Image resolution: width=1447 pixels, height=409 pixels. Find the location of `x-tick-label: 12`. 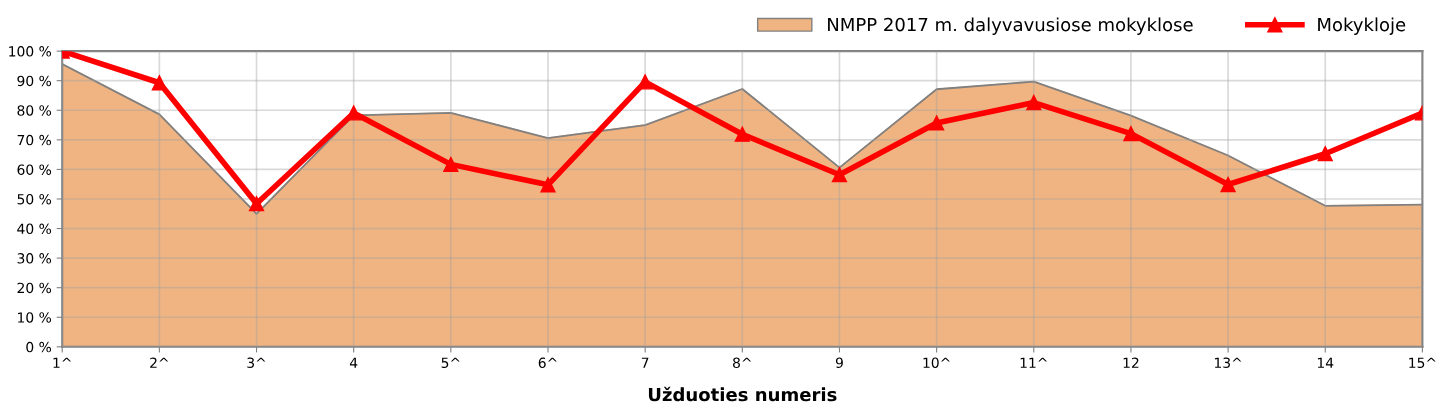

x-tick-label: 12 is located at coordinates (1131, 362).